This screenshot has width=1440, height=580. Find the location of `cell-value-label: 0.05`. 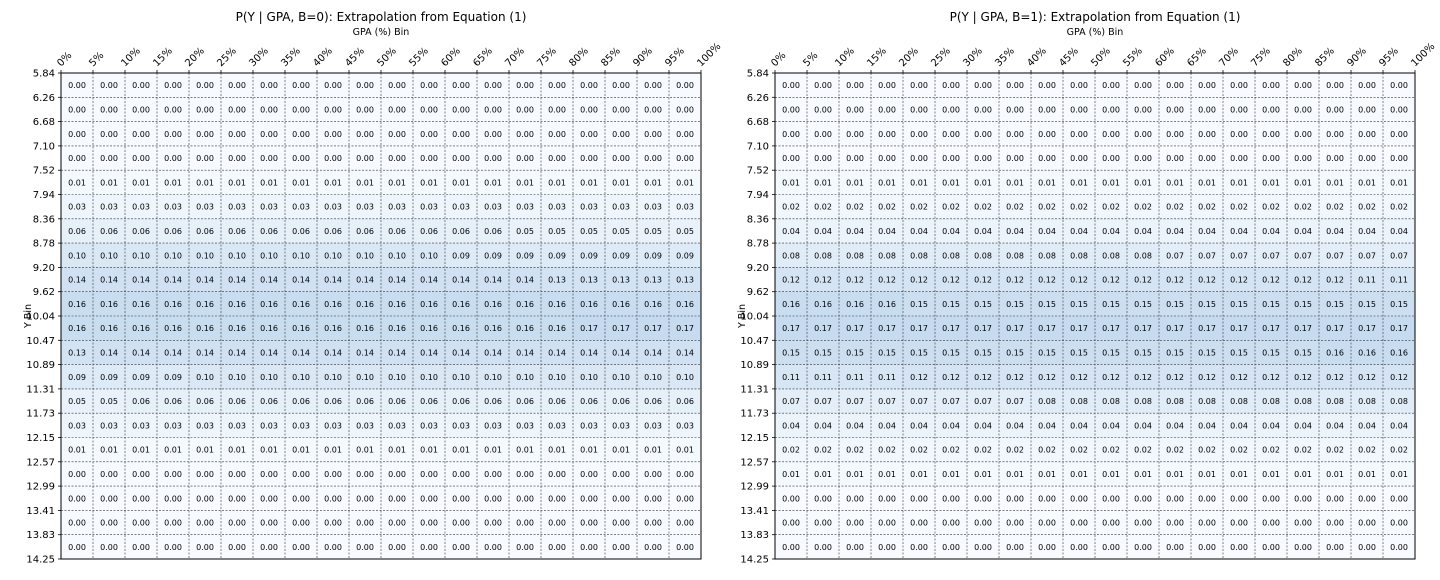

cell-value-label: 0.05 is located at coordinates (525, 231).